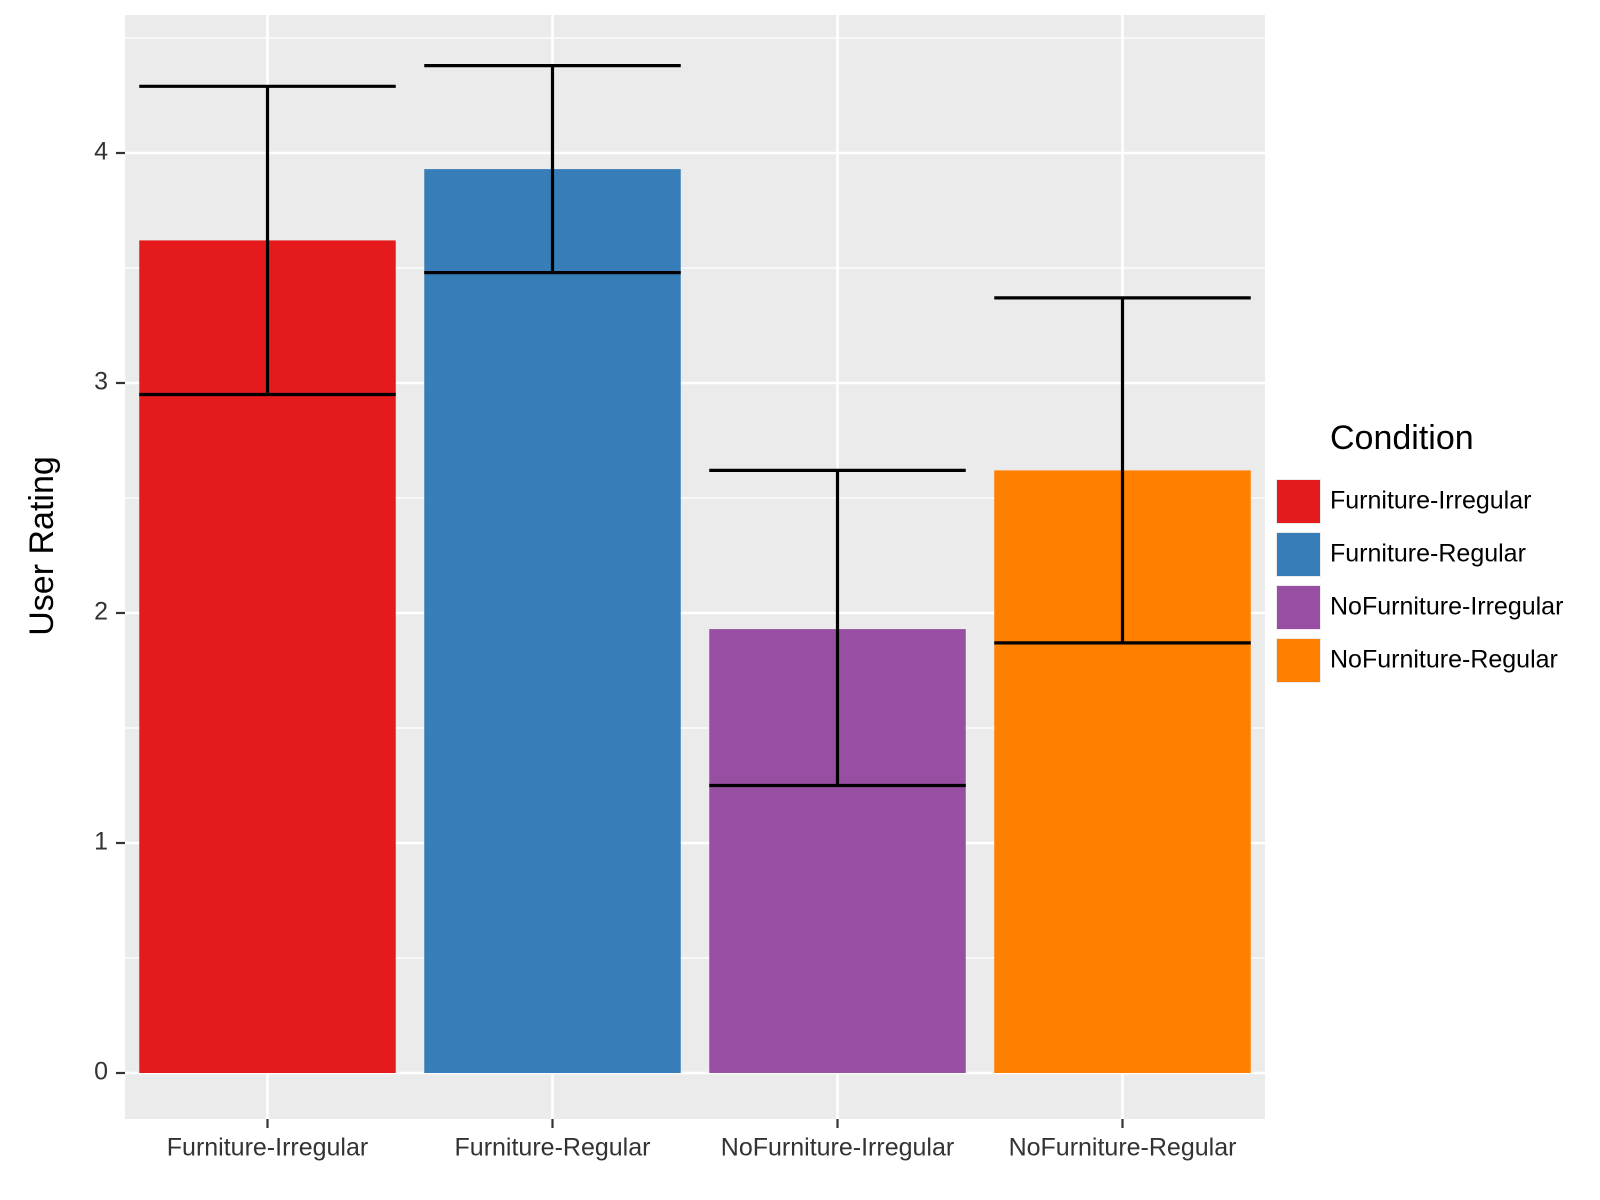  What do you see at coordinates (1430, 501) in the screenshot?
I see `legend-label: Furniture-Irregular` at bounding box center [1430, 501].